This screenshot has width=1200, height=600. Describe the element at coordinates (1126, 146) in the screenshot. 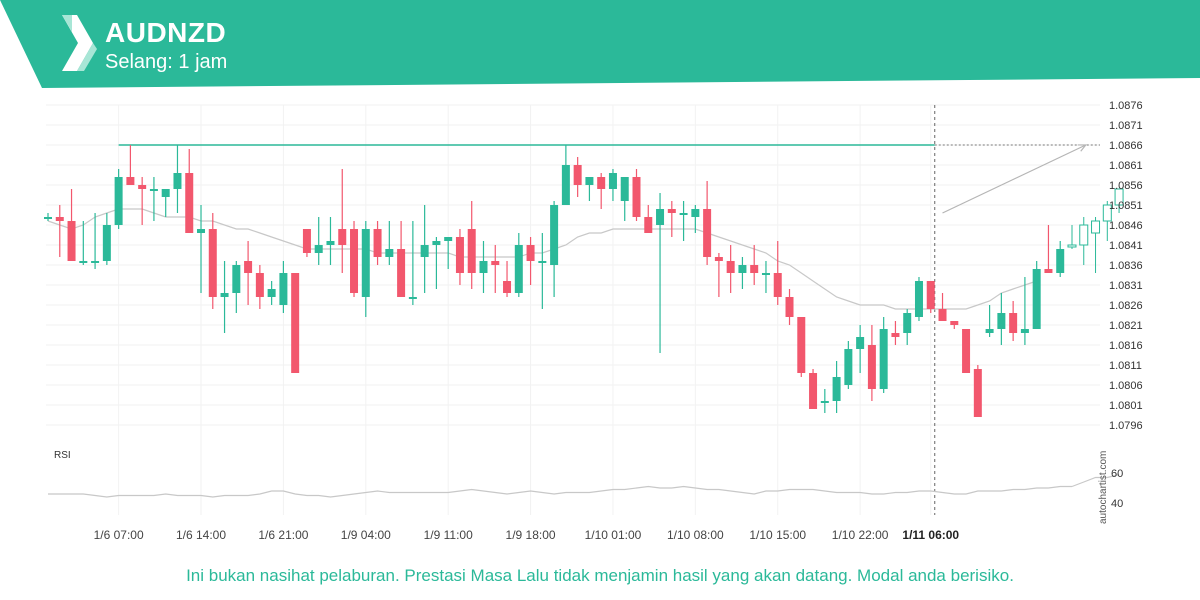

I see `price-tick-label: 1.0866` at that location.